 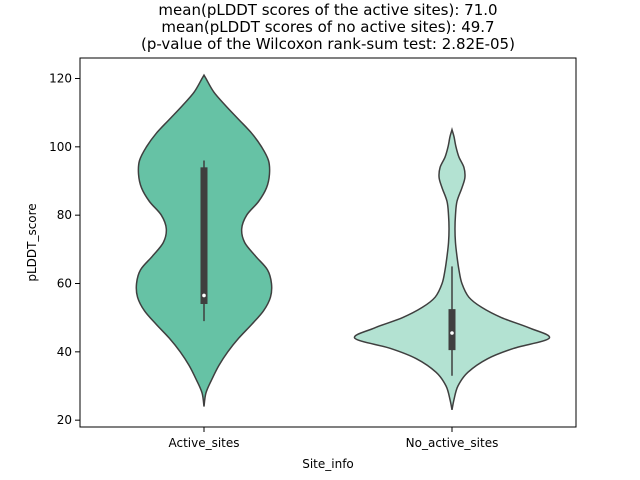 I want to click on x-tick-label: Active_sites, so click(x=203, y=443).